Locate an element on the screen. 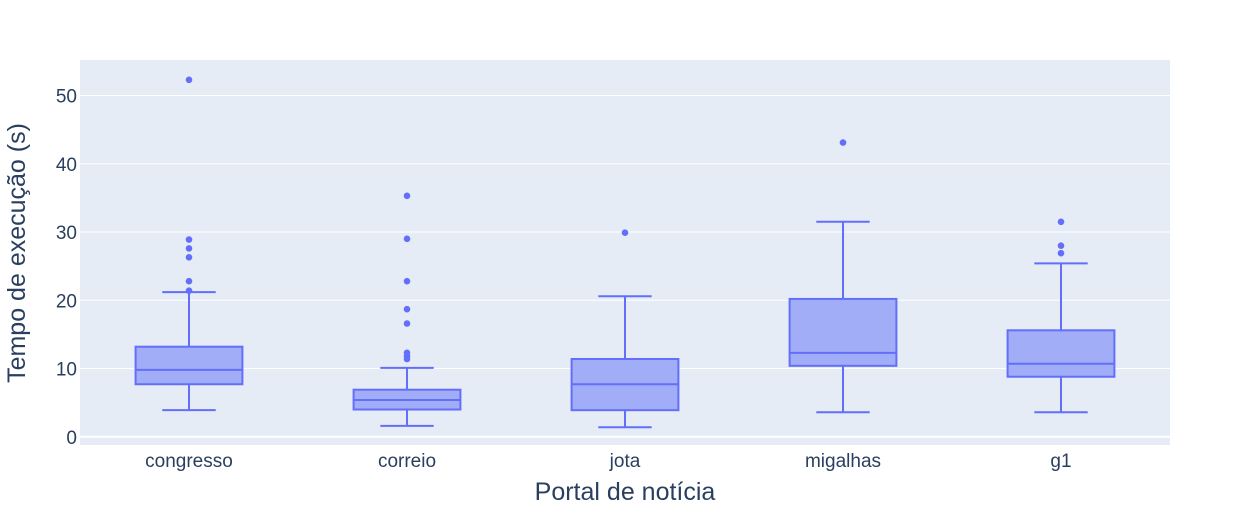  x-axis-title: Portal de notícia is located at coordinates (625, 492).